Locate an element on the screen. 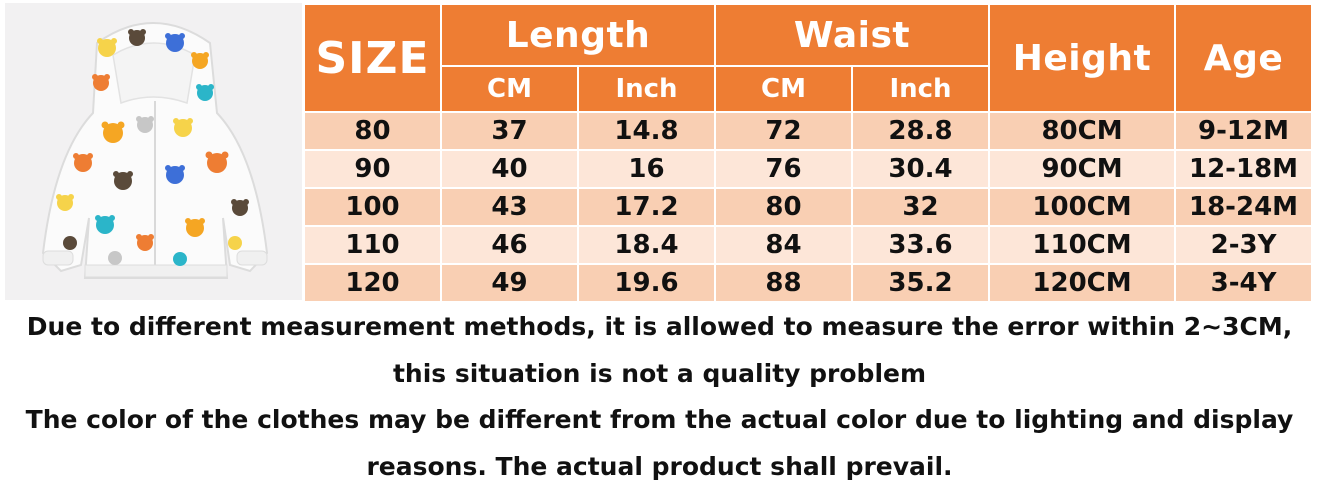 This screenshot has width=1319, height=490. cell-waist-inch: 32 is located at coordinates (920, 207).